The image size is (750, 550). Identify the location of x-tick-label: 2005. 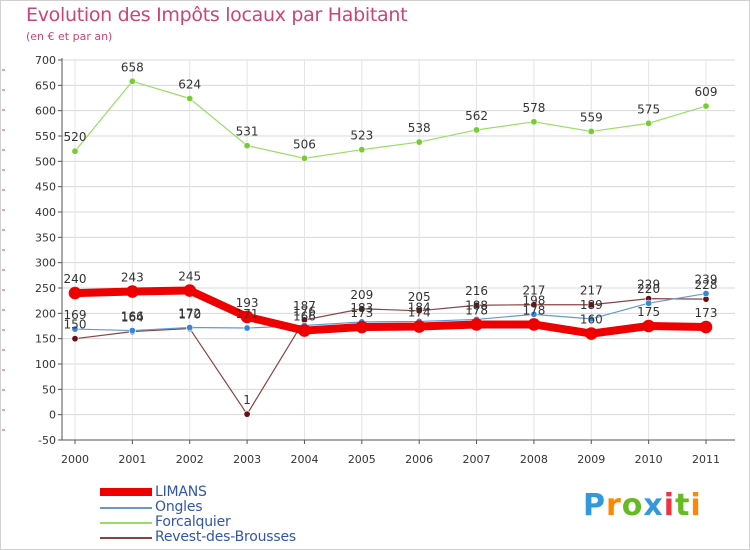
(362, 459).